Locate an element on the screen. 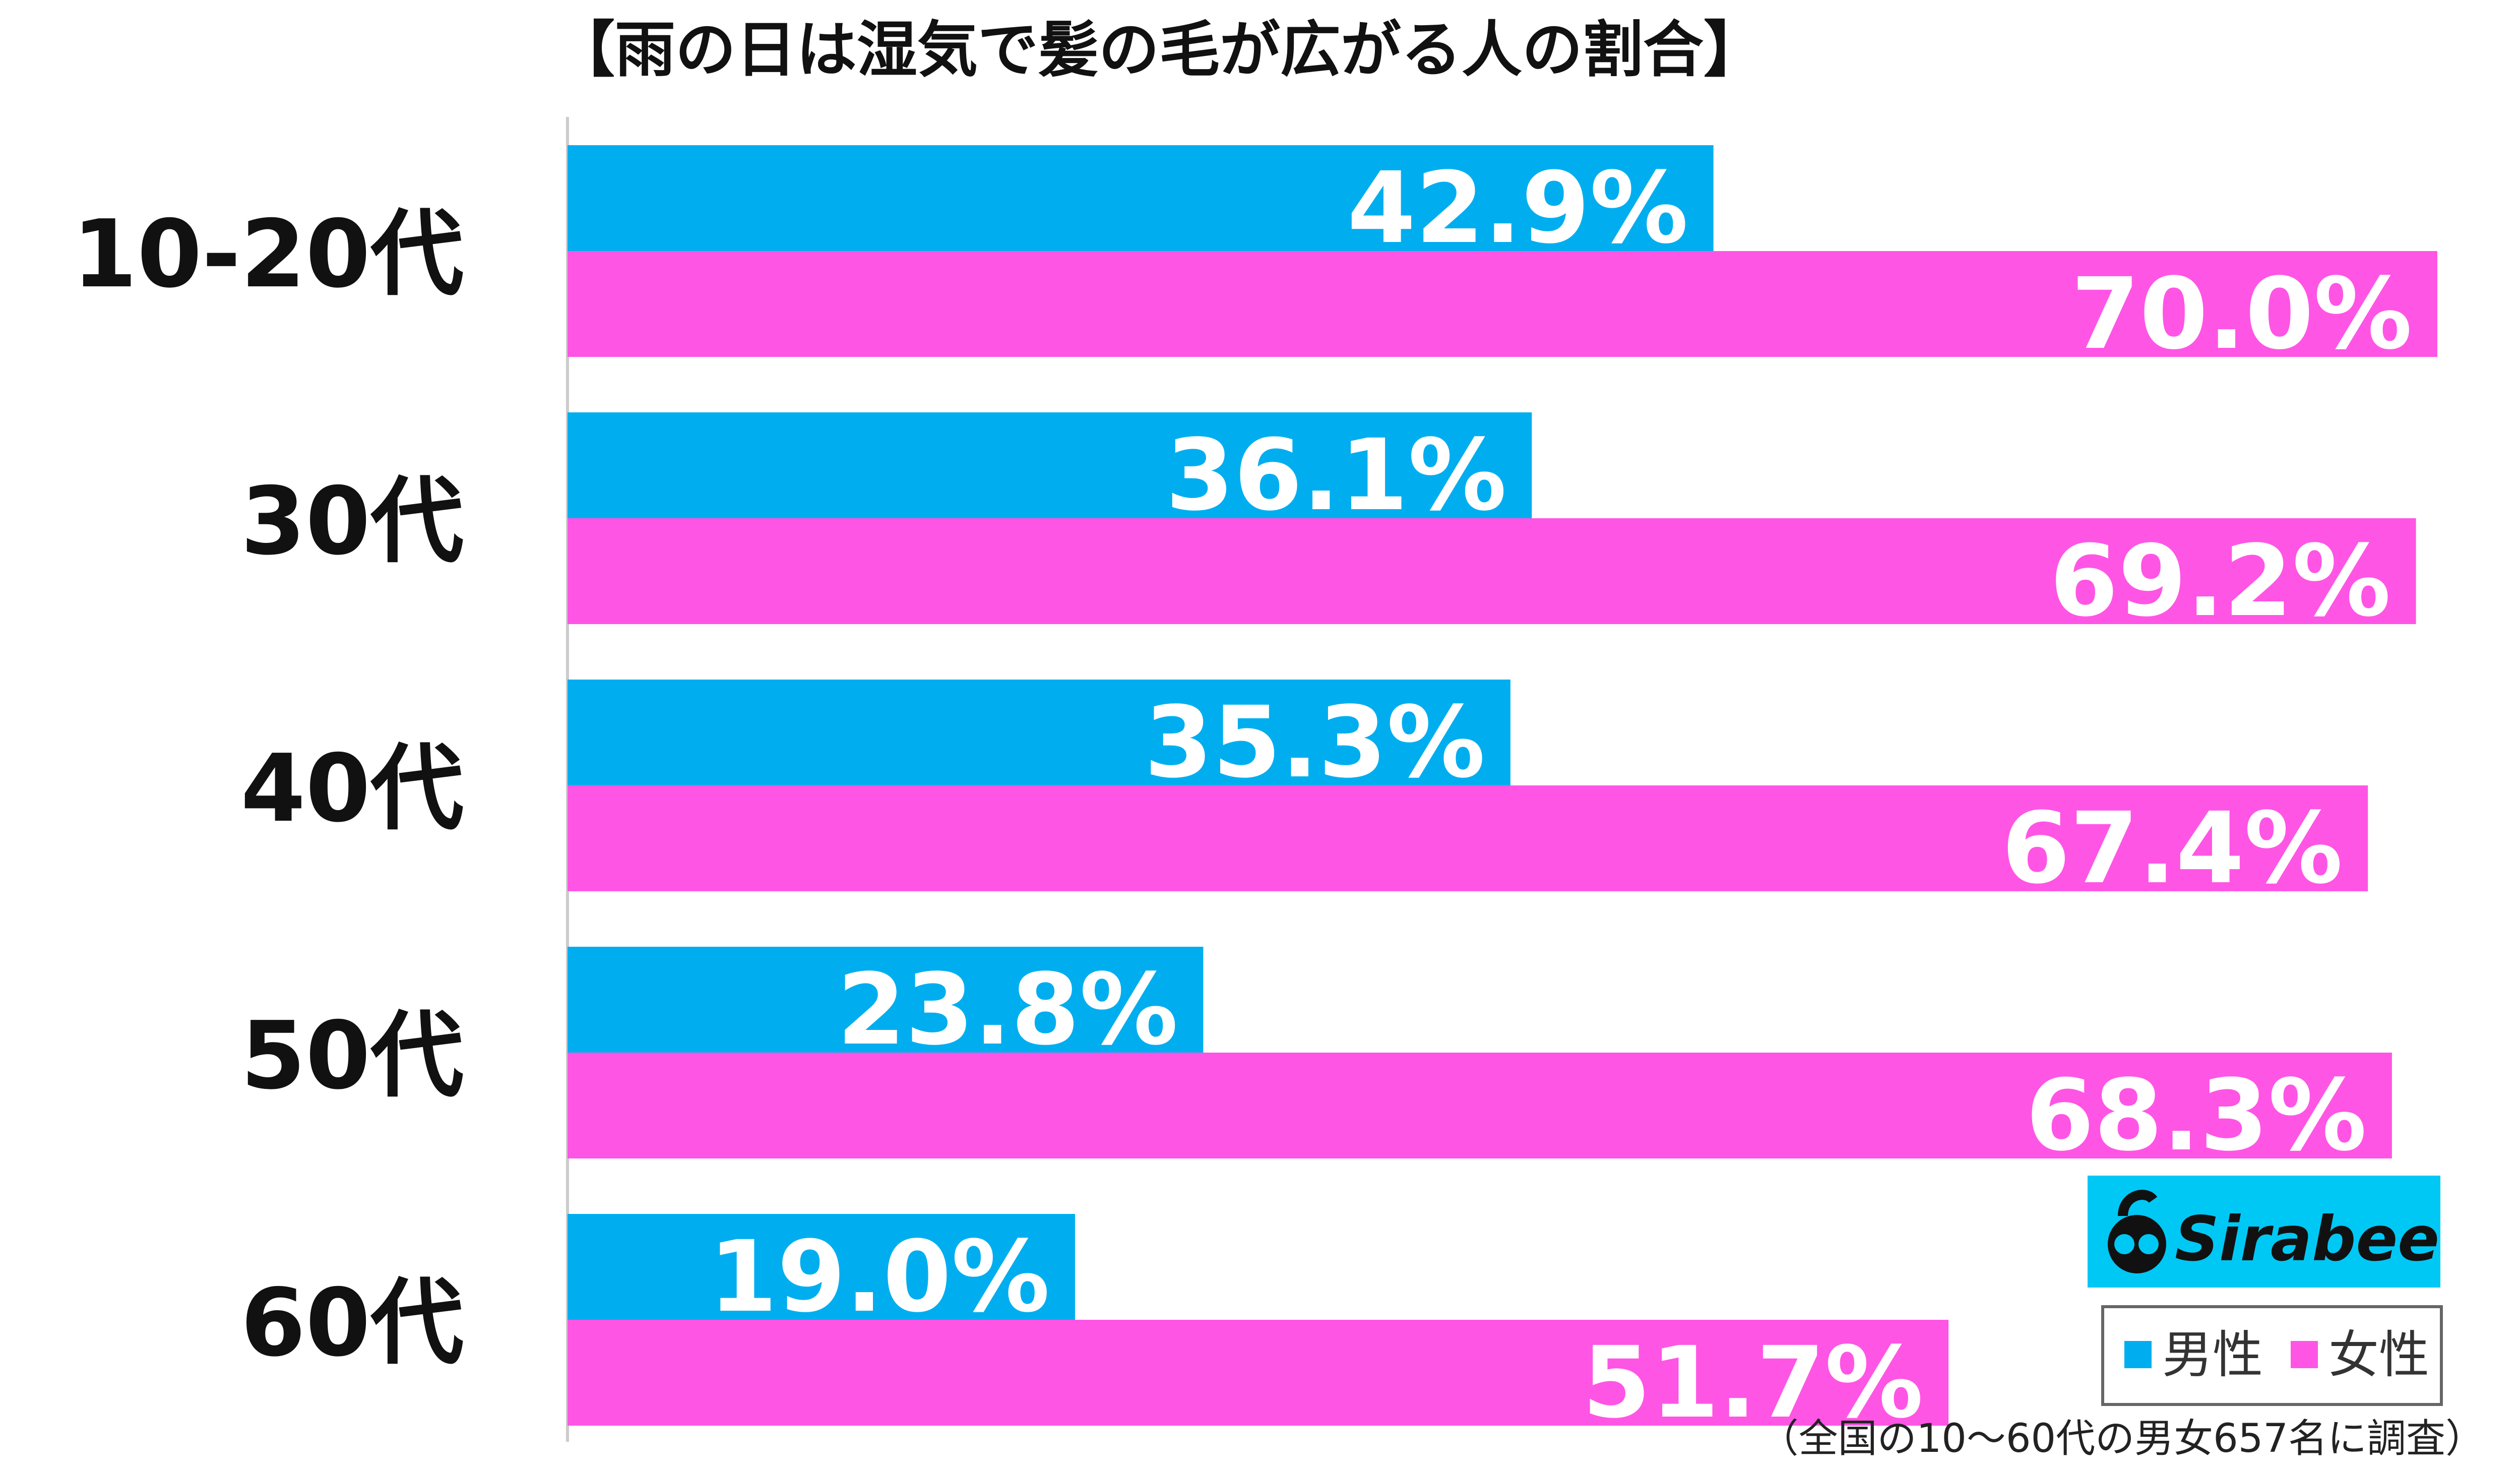 The height and width of the screenshot is (1468, 2520). value-label-male-1: 36.1% is located at coordinates (1336, 475).